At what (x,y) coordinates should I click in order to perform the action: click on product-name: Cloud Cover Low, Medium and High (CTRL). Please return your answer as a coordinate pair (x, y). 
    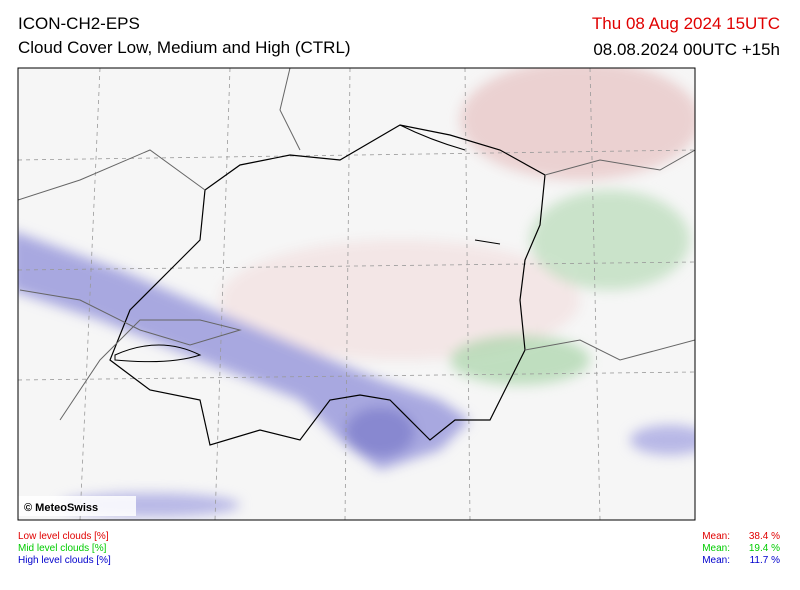
    Looking at the image, I should click on (184, 47).